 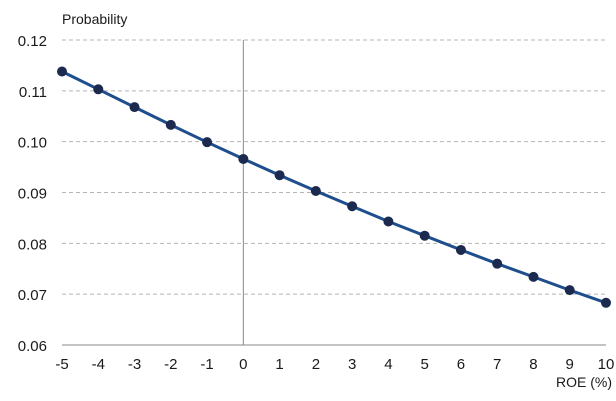 What do you see at coordinates (606, 364) in the screenshot?
I see `x-tick-label: 10` at bounding box center [606, 364].